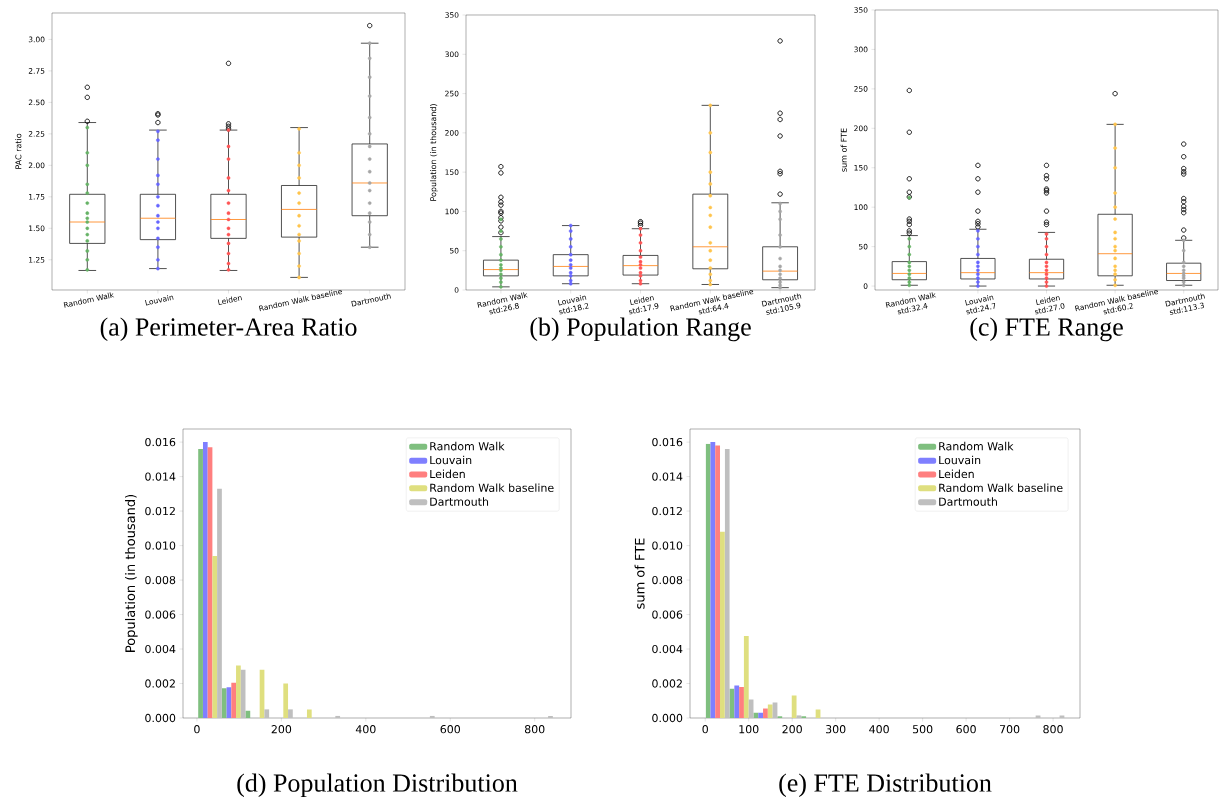 This screenshot has width=1220, height=807. I want to click on text: (b) Population Range, so click(640, 329).